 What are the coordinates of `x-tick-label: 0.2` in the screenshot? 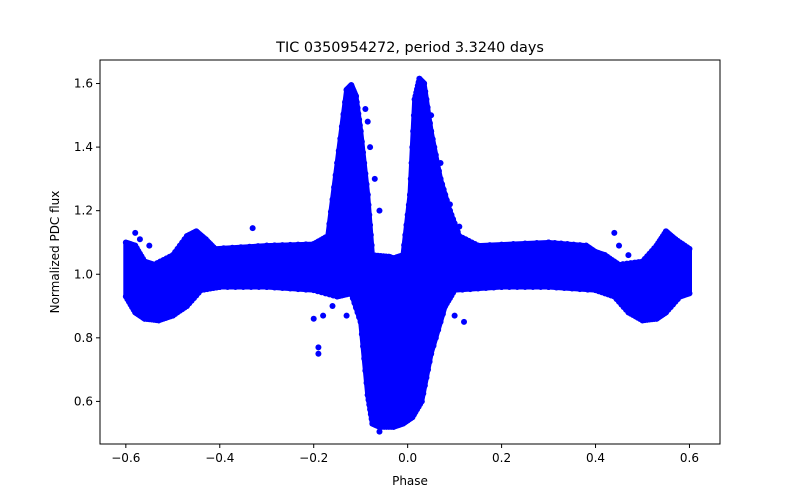 It's located at (501, 458).